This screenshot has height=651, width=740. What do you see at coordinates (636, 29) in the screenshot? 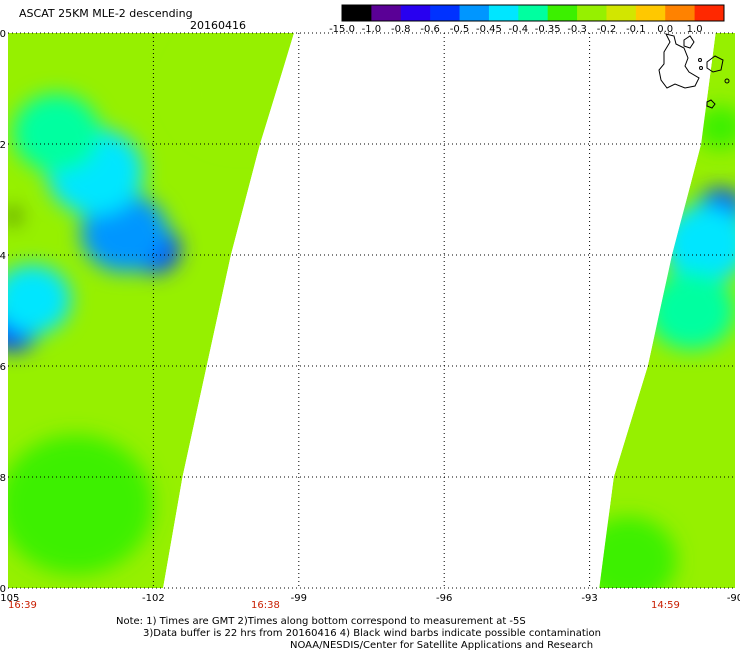
I see `colorbar-label: -0.1` at bounding box center [636, 29].